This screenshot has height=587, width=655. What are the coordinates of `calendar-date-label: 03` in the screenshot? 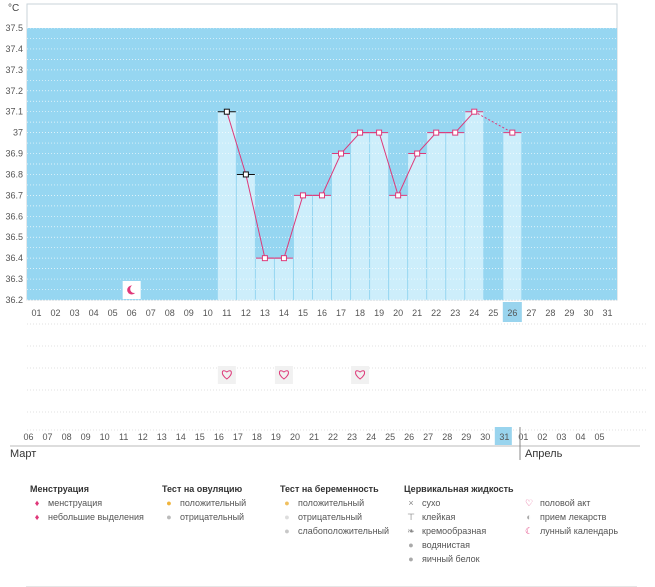 It's located at (561, 437).